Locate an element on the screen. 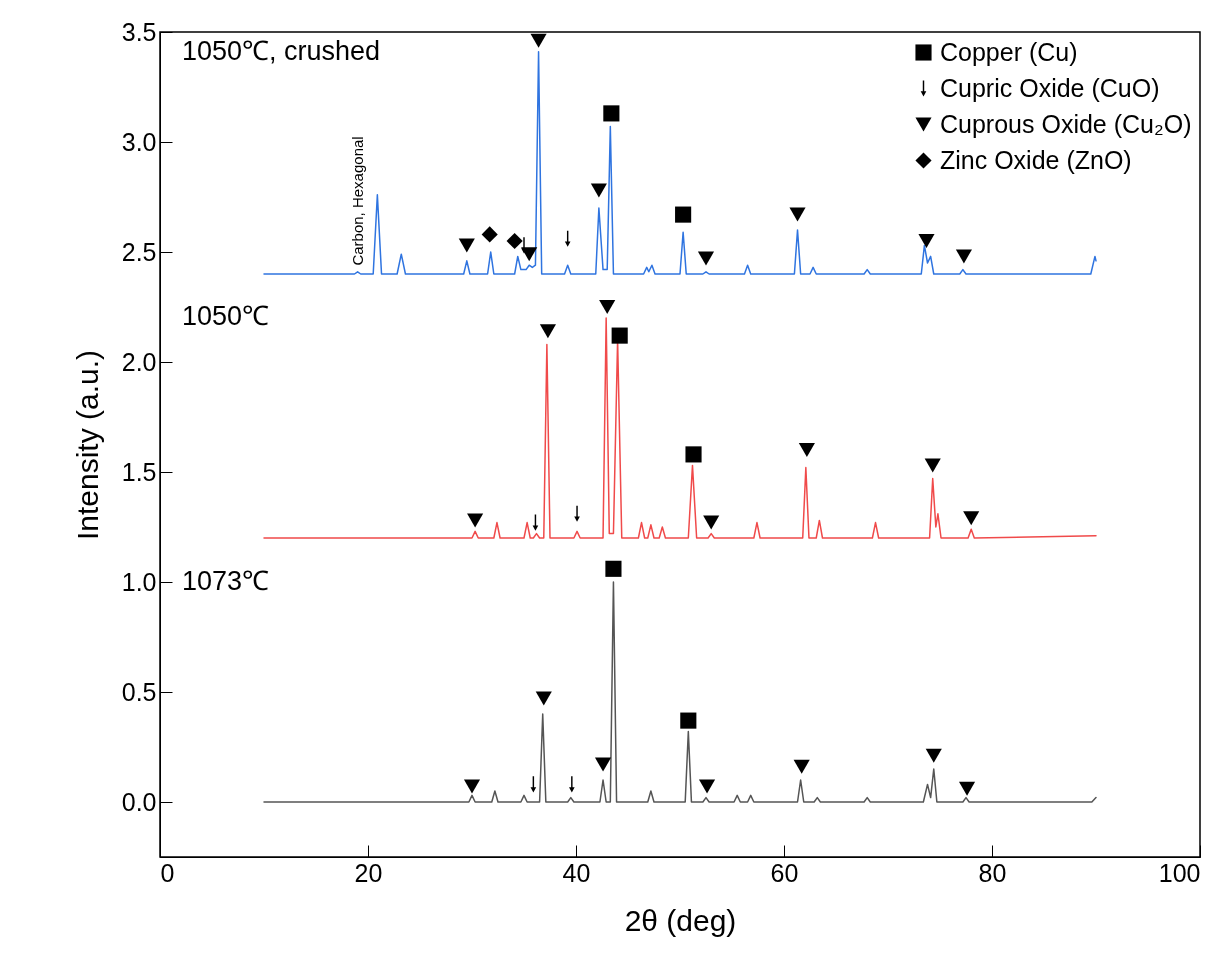 The height and width of the screenshot is (978, 1217). y-tick-label: 0.5 is located at coordinates (139, 691).